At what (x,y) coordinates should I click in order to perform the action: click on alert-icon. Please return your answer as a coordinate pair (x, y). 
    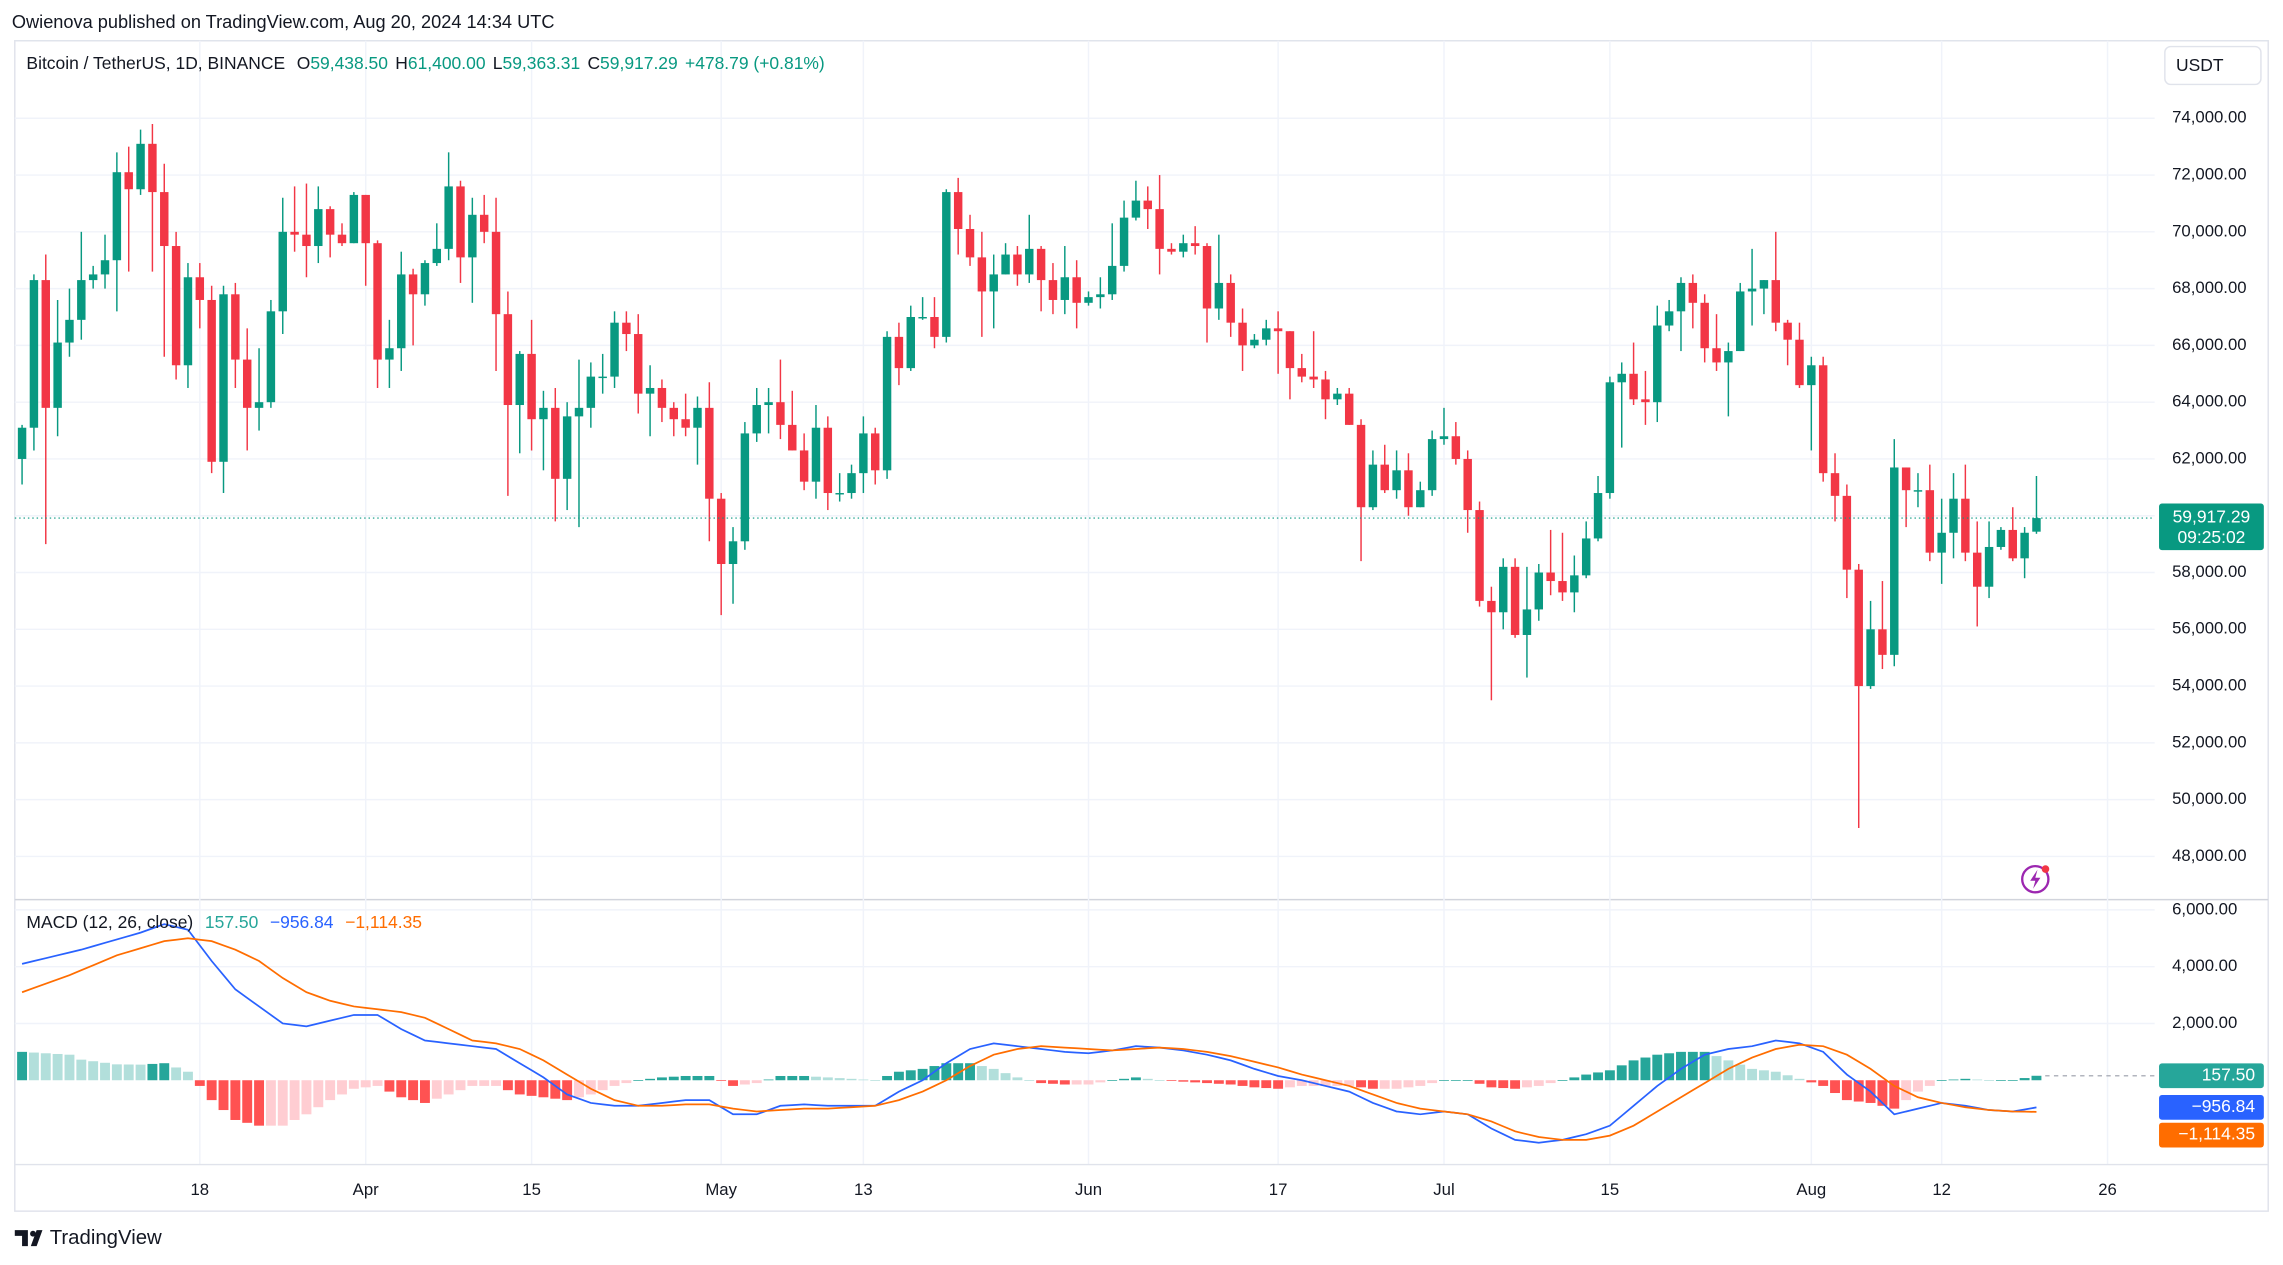
    Looking at the image, I should click on (2035, 879).